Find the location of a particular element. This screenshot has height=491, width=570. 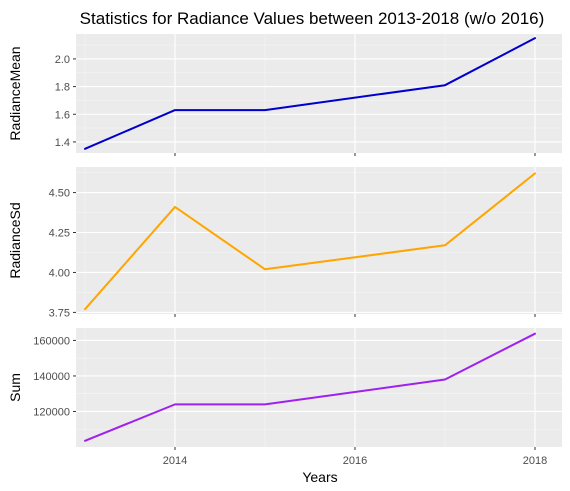

y-tick-label: 1.4 is located at coordinates (62, 143).